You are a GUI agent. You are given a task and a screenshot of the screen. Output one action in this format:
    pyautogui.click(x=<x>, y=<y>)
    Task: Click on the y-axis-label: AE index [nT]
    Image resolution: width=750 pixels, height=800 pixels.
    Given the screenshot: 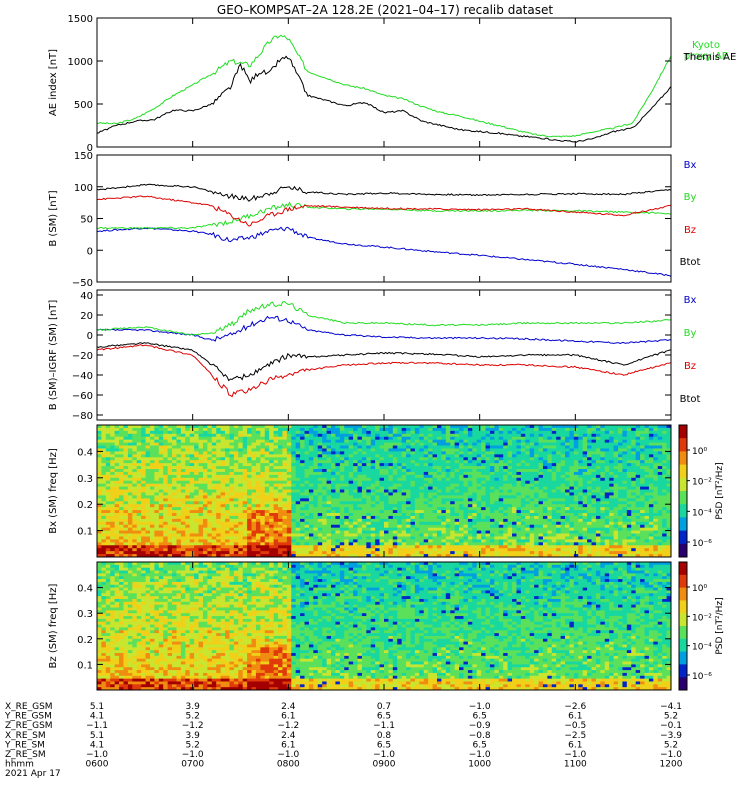 What is the action you would take?
    pyautogui.click(x=53, y=82)
    